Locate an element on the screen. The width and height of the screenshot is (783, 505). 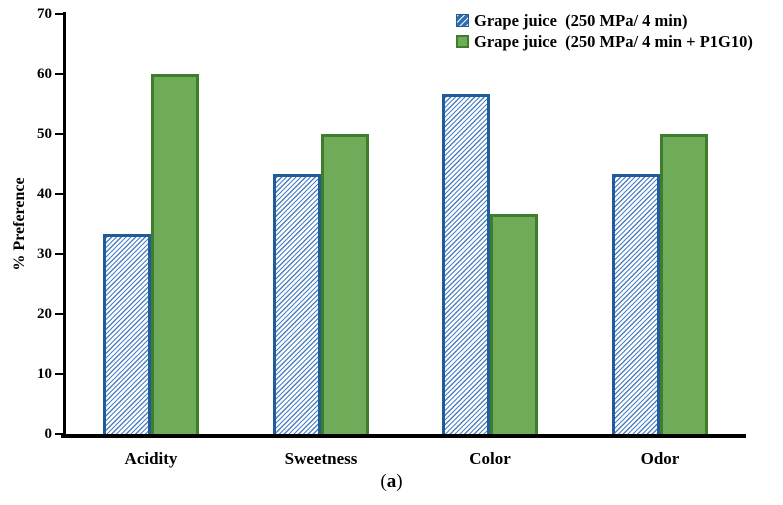
x-category-label: Sweetness is located at coordinates (321, 458).